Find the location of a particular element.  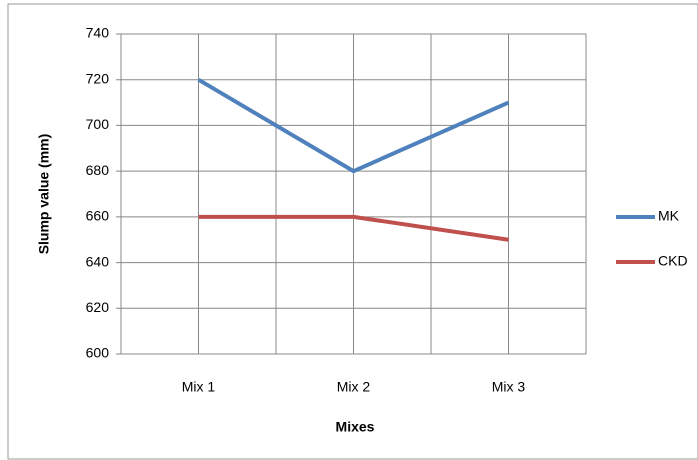

y-axis-title: Slump value (mm) is located at coordinates (44, 194).